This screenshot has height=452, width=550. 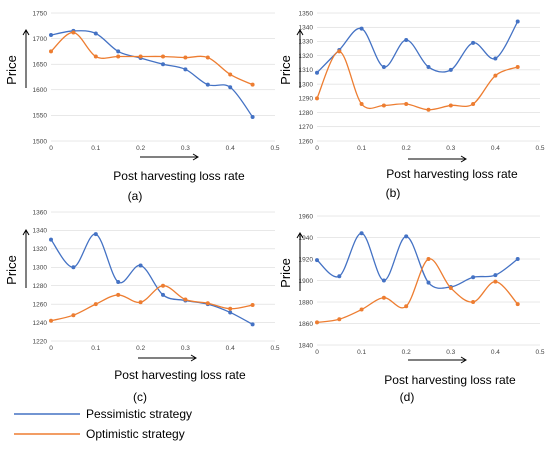 I want to click on panel-caption: (b), so click(x=393, y=193).